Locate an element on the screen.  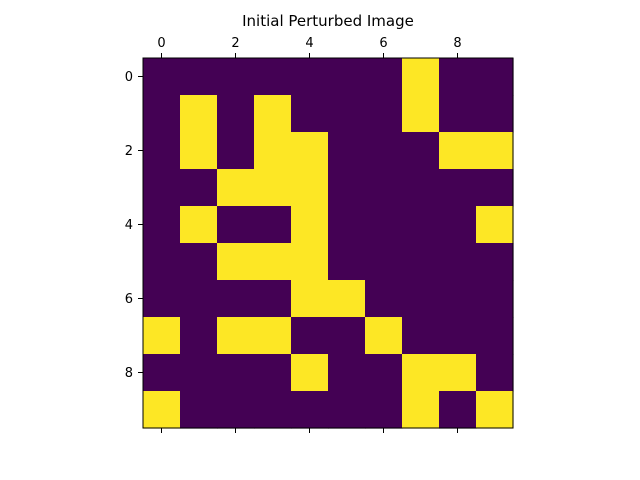
x-tick-label: 2 is located at coordinates (235, 43).